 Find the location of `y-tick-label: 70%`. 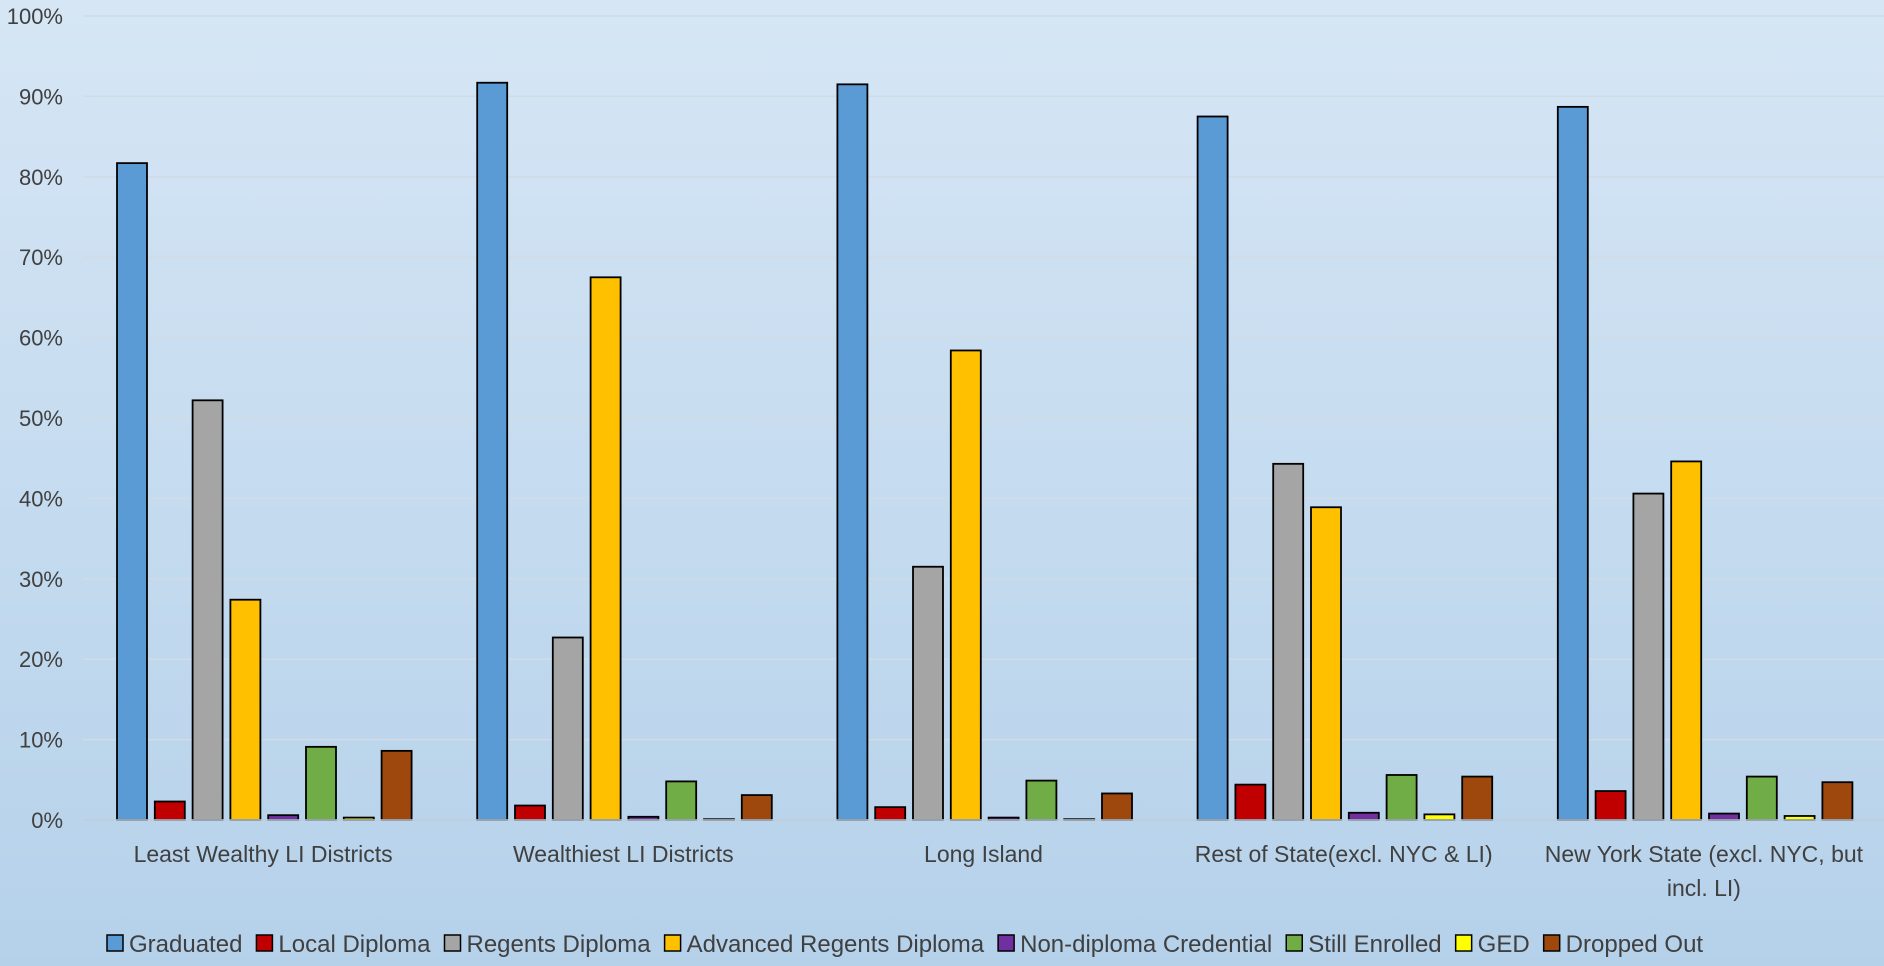

y-tick-label: 70% is located at coordinates (41, 257).